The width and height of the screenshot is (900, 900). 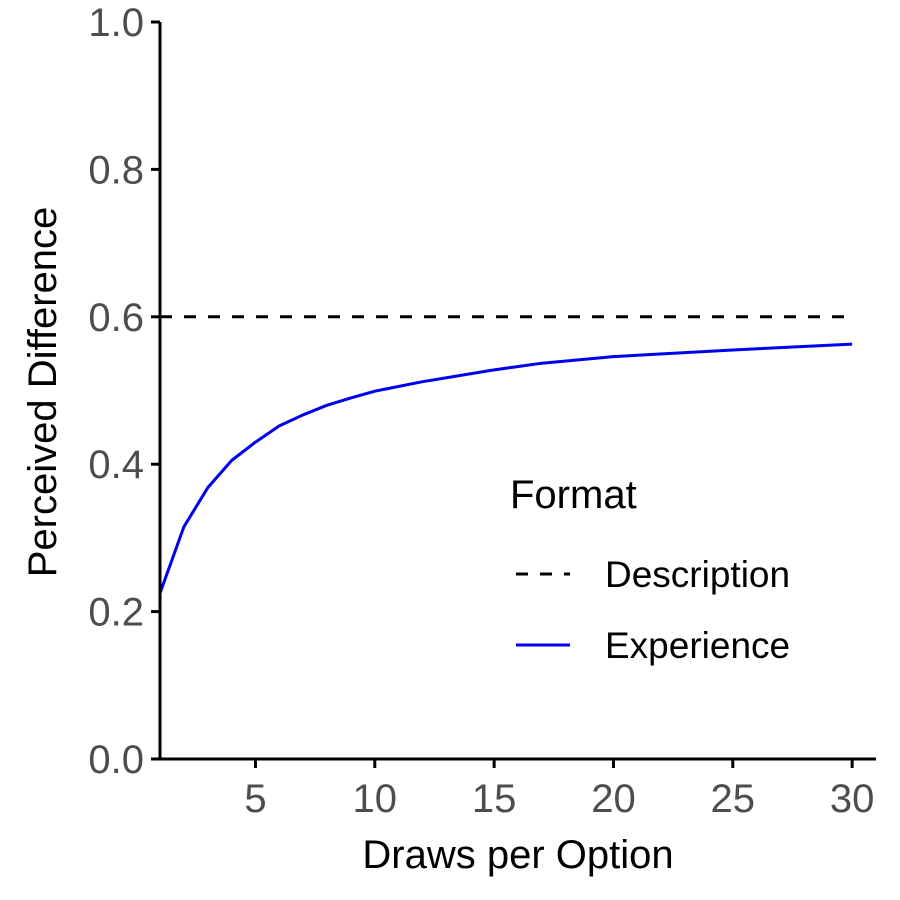 I want to click on legend-label-experience: Experience, so click(x=697, y=645).